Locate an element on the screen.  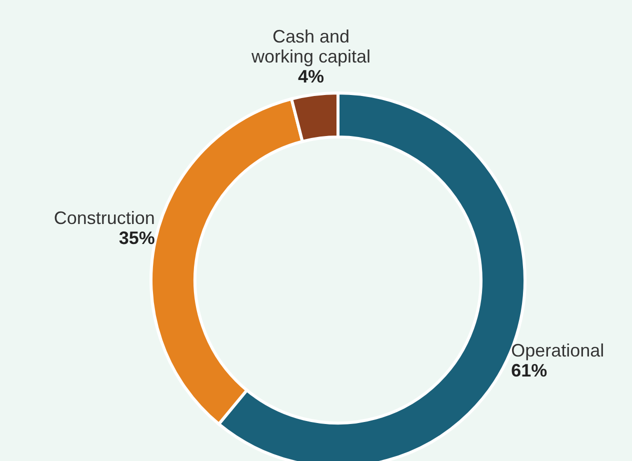
data-label: 61% is located at coordinates (529, 370).